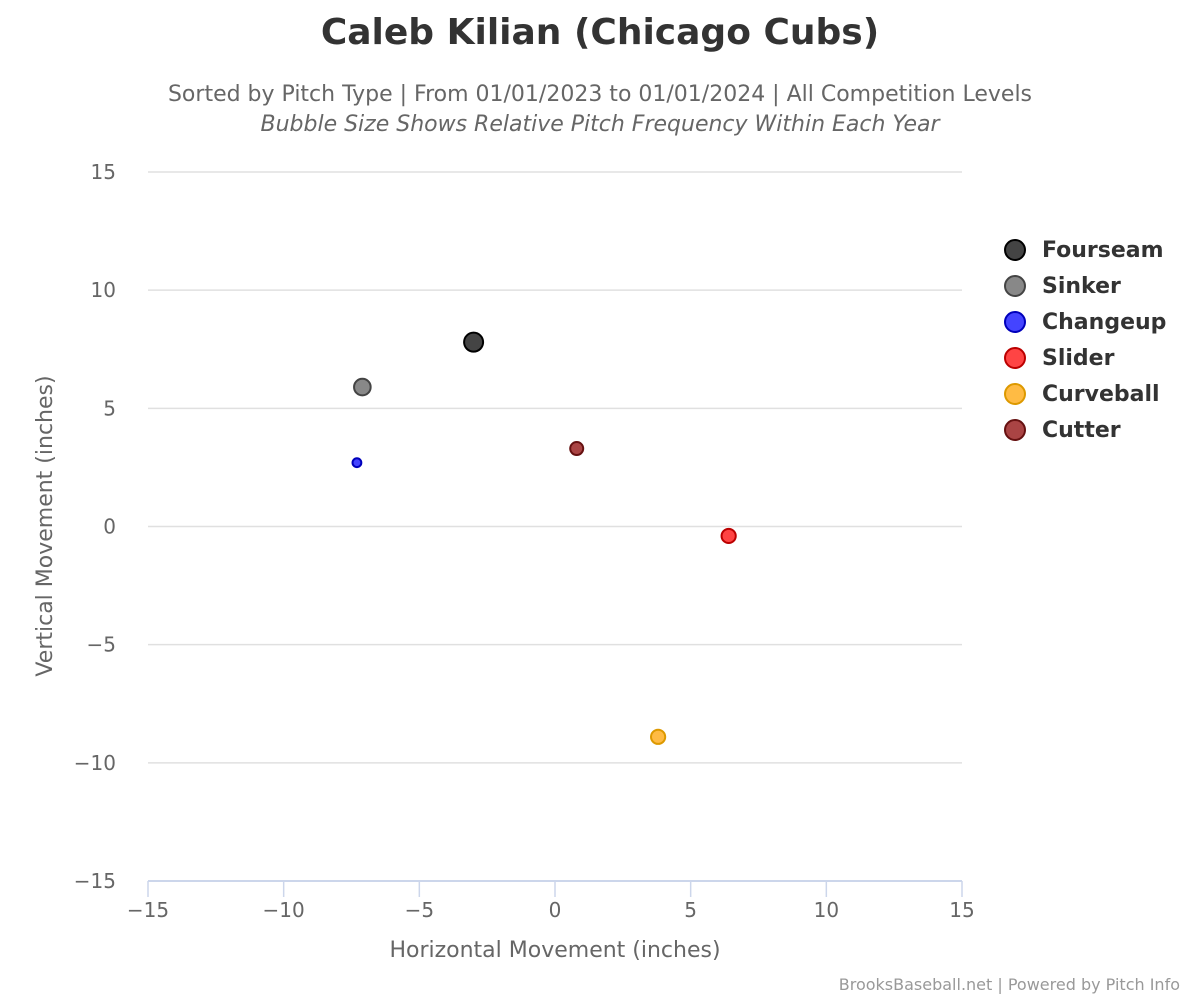 The image size is (1200, 1000). I want to click on x-axis: −15 −10 −5 0 5 10 15, so click(551, 901).